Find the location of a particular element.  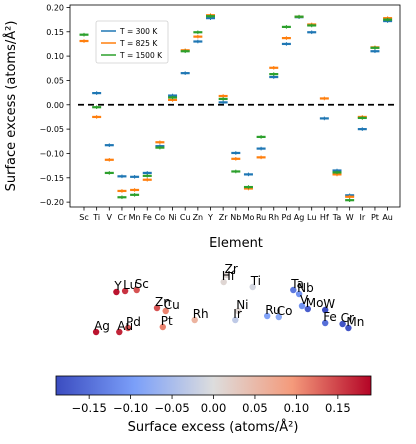

map-label: Ag is located at coordinates (102, 326).